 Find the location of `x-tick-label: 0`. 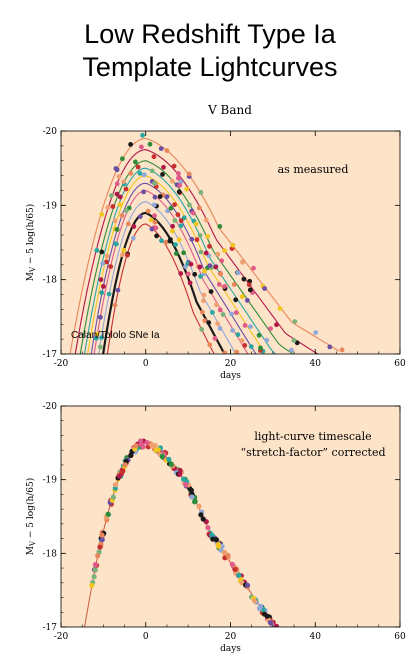

x-tick-label: 0 is located at coordinates (146, 364).